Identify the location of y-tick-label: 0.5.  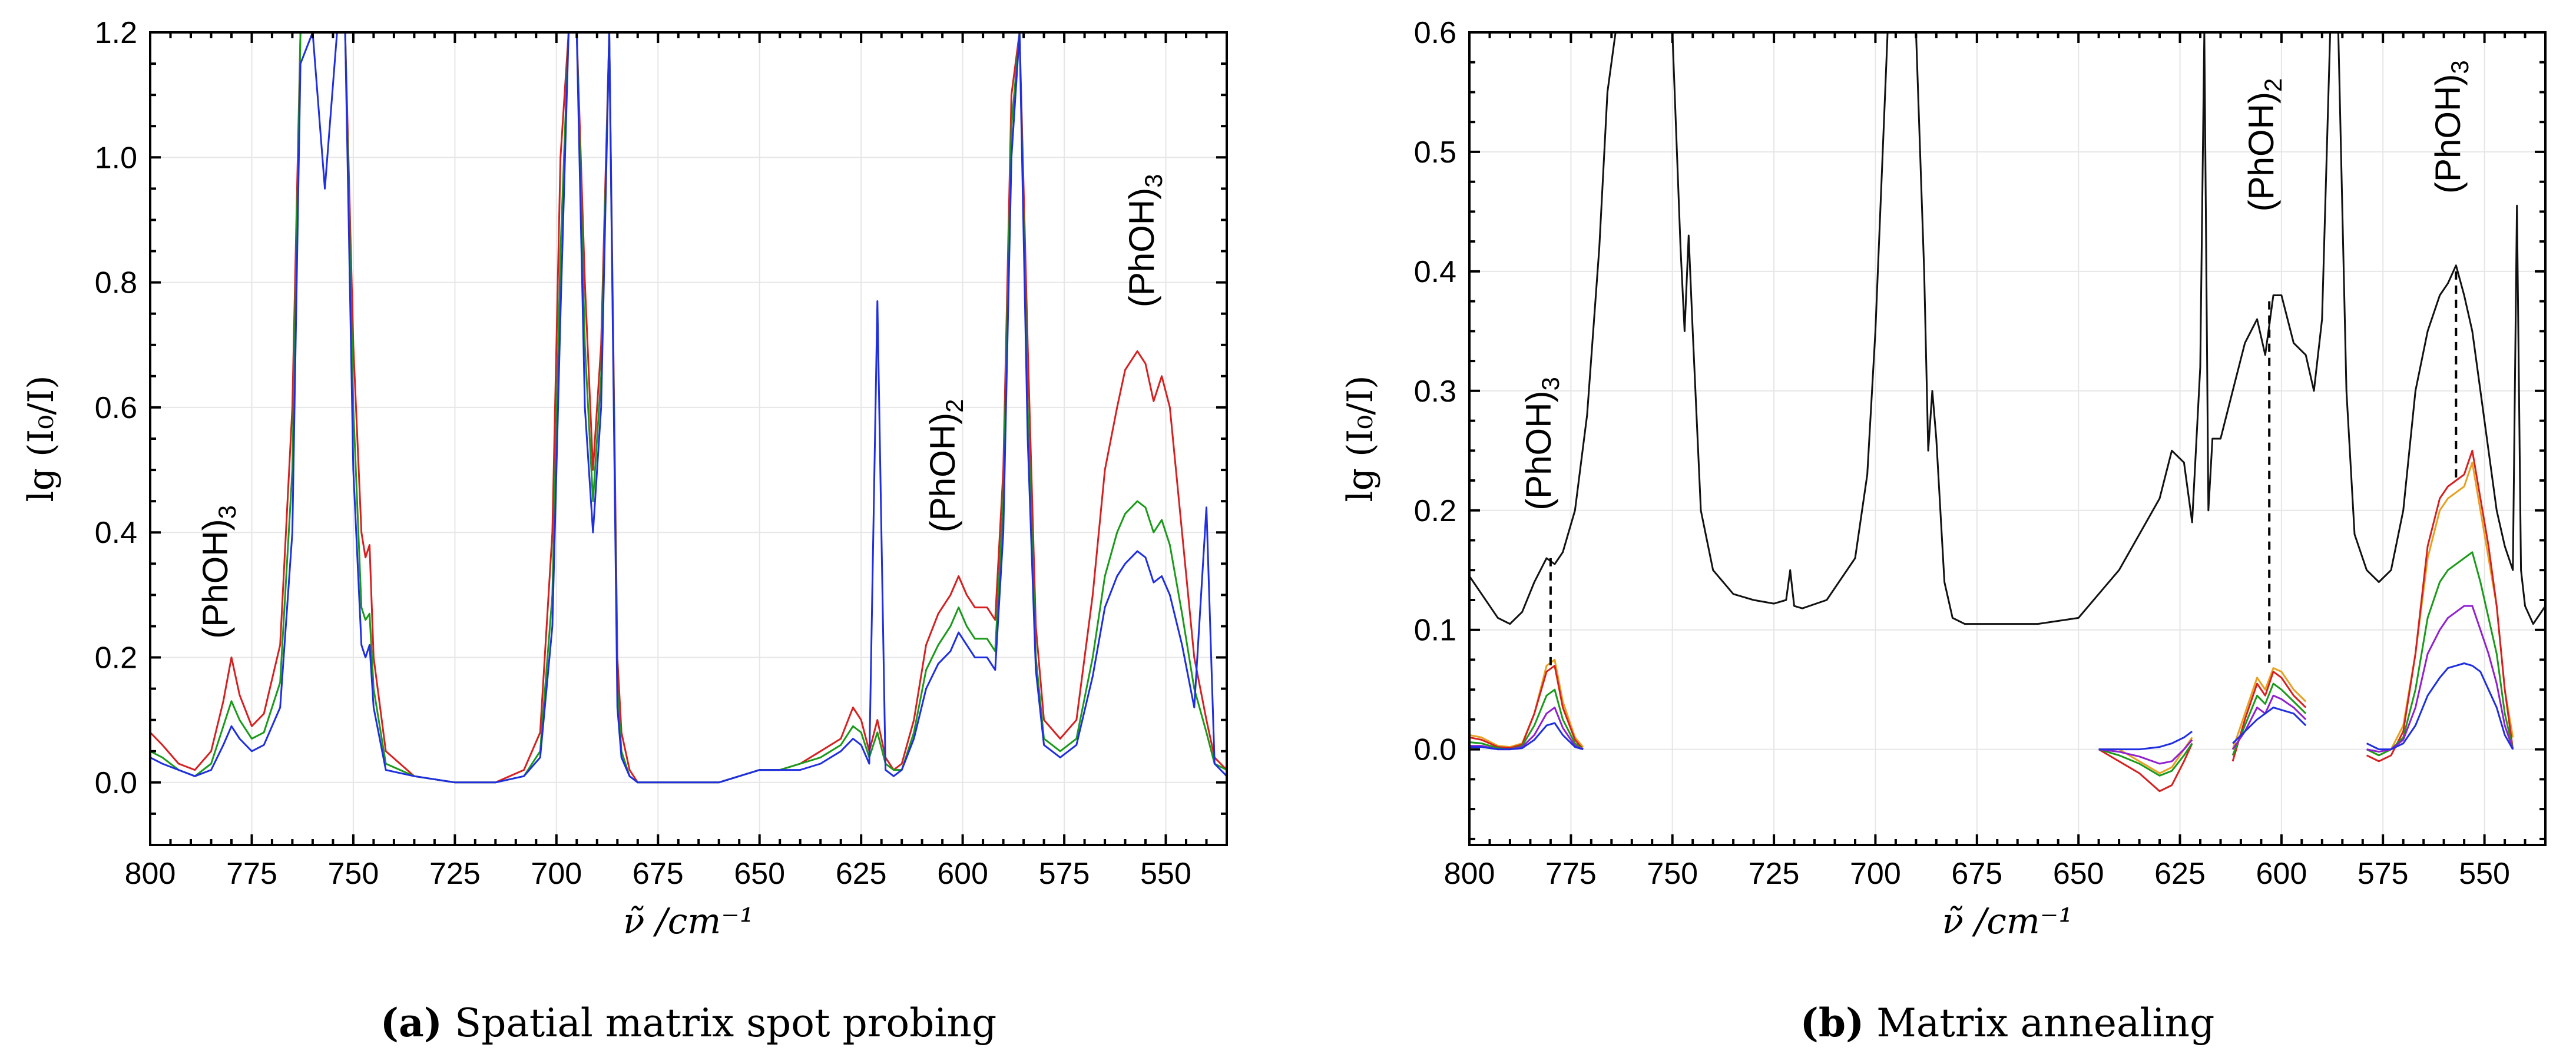
(1435, 152).